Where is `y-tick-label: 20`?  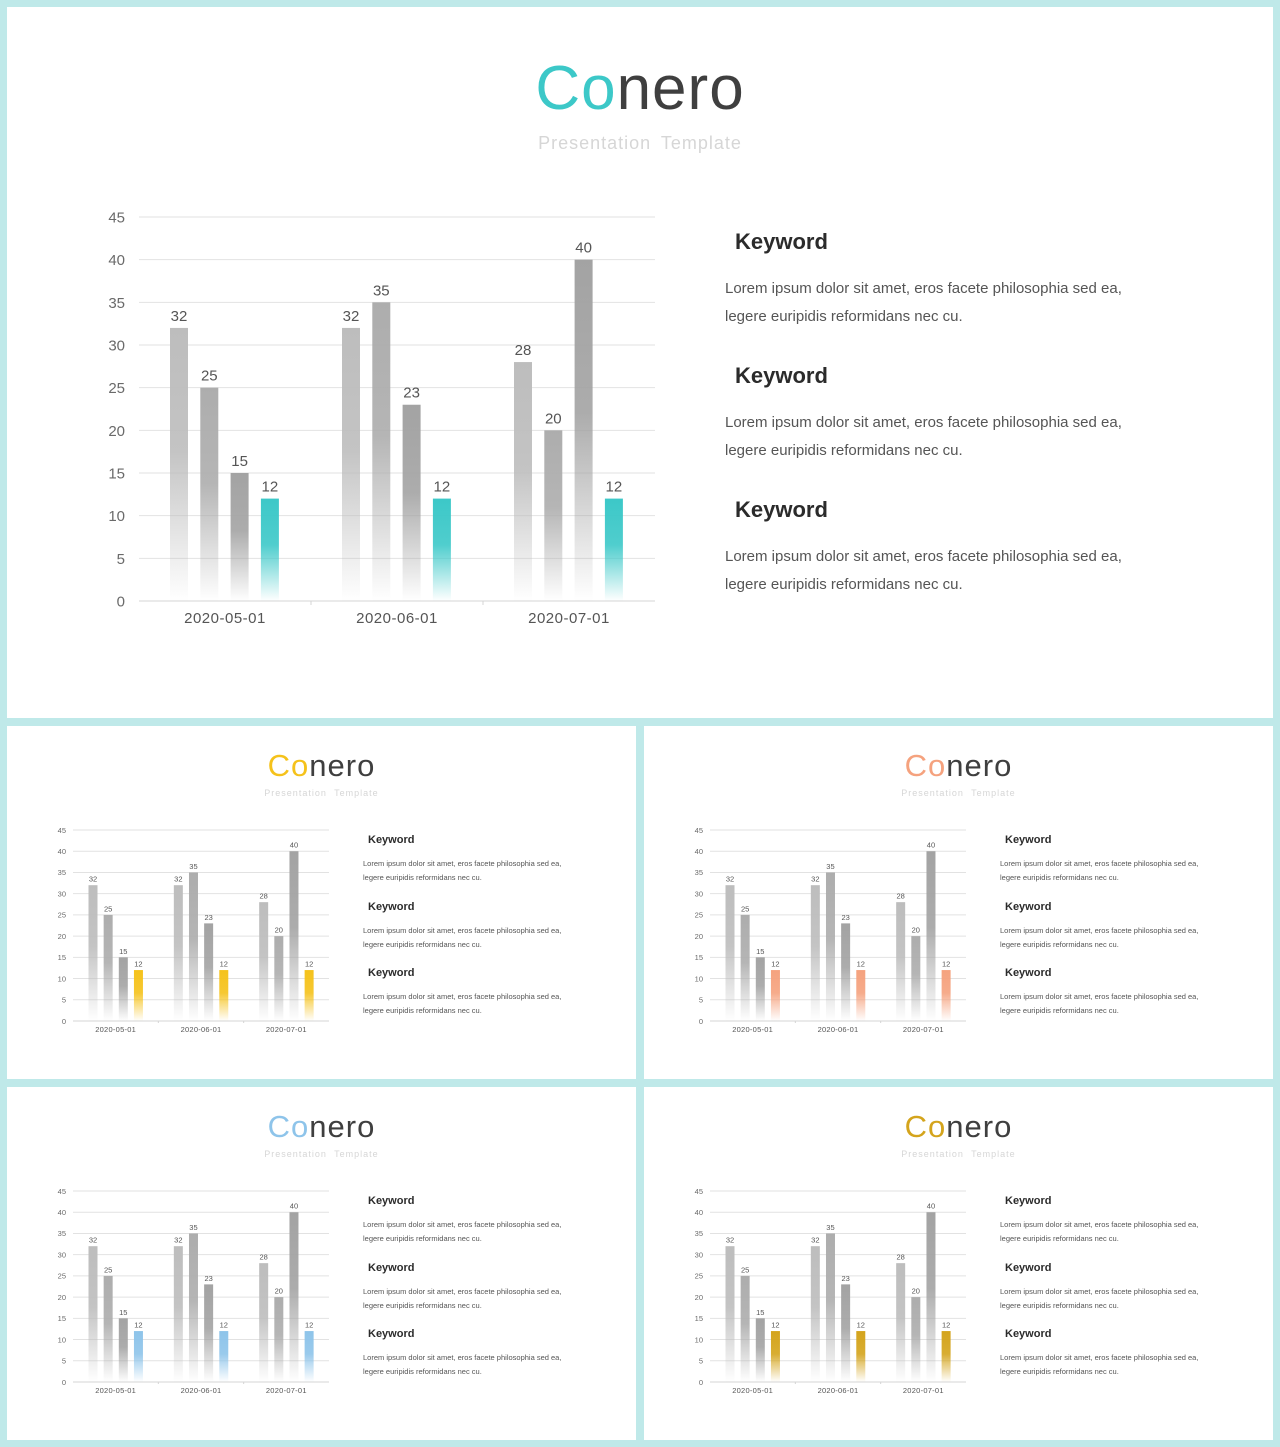
y-tick-label: 20 is located at coordinates (62, 1297).